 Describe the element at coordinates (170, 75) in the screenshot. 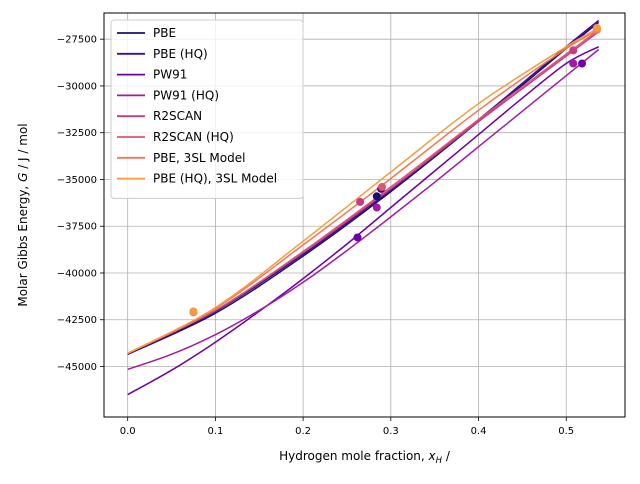

I see `legend-label: PW91` at that location.